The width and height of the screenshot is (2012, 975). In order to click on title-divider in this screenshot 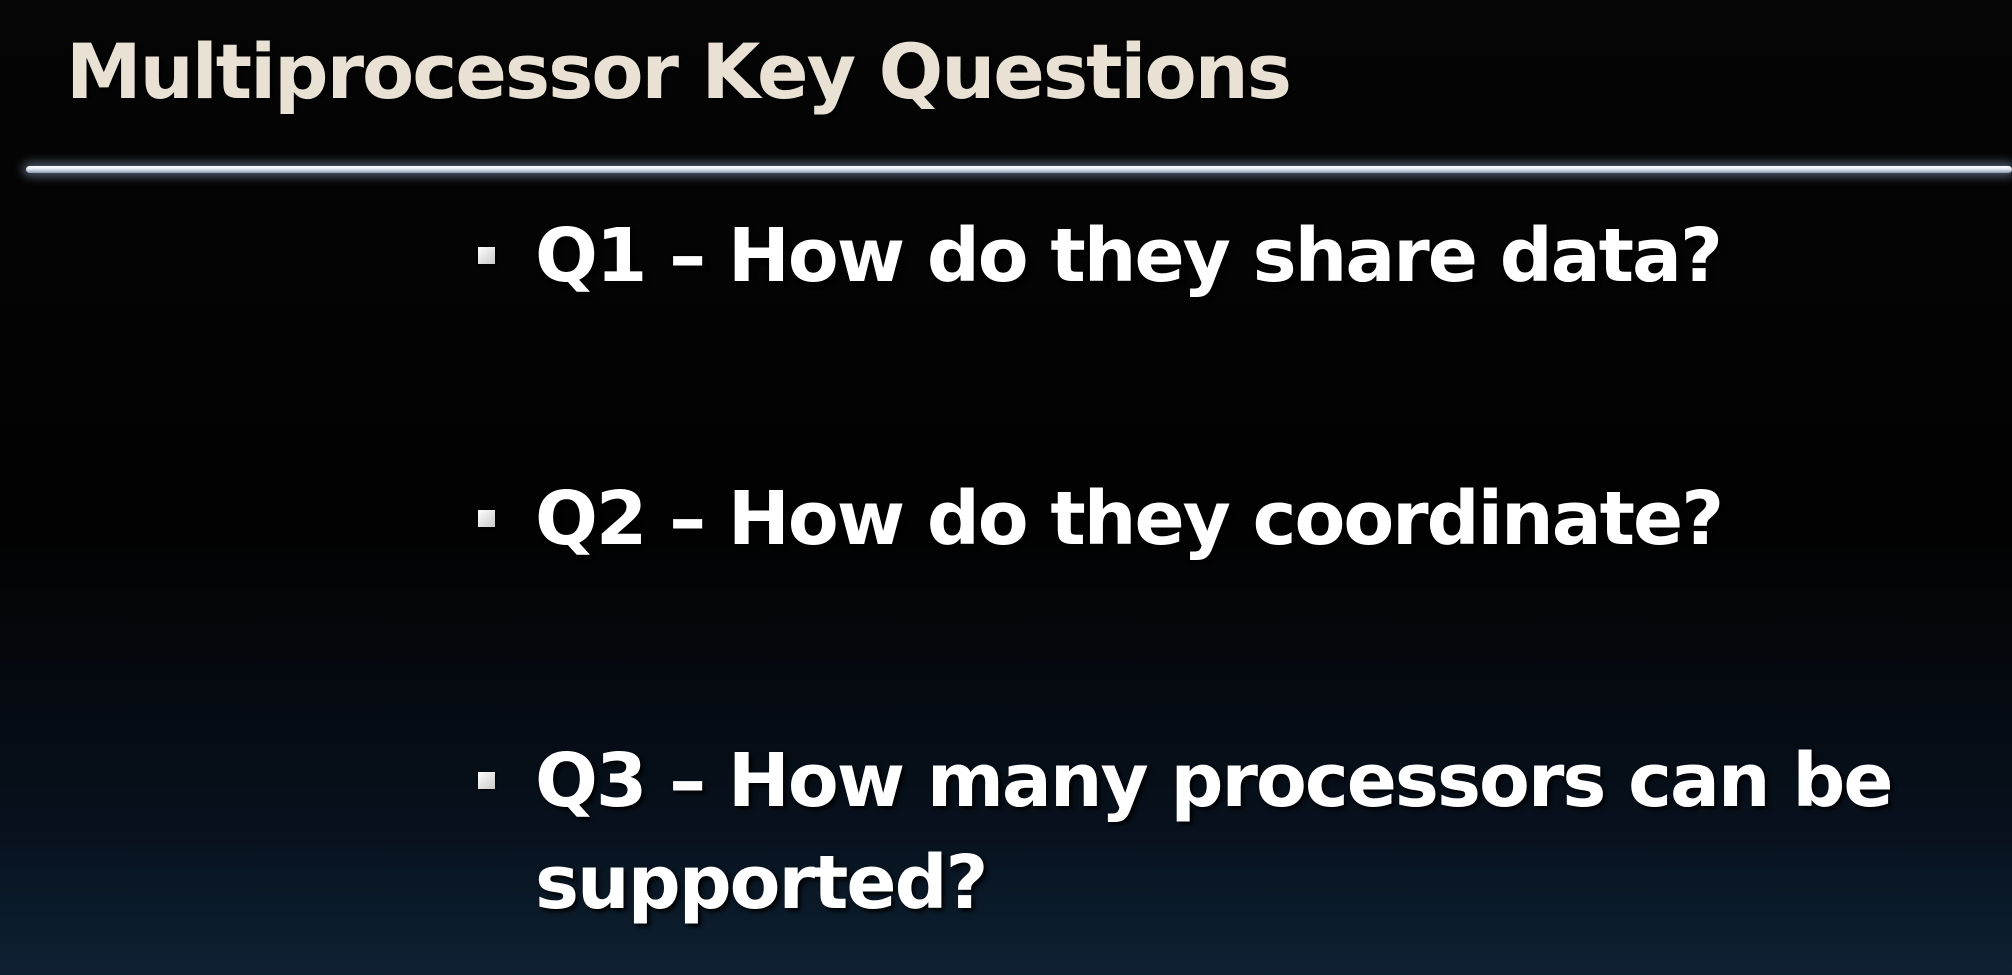, I will do `click(1019, 169)`.